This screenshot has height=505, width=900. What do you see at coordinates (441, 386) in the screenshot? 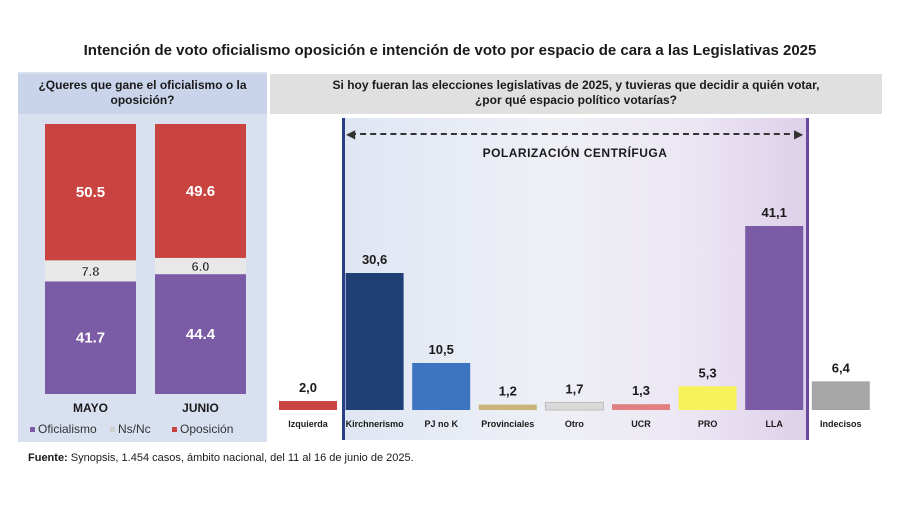
I see `bar-pj-no-k` at bounding box center [441, 386].